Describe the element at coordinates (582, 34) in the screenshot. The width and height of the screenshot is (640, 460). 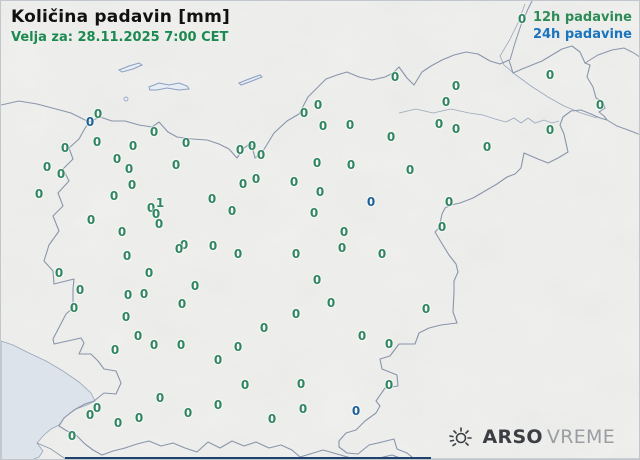
I see `legend-24h: 24h padavine` at that location.